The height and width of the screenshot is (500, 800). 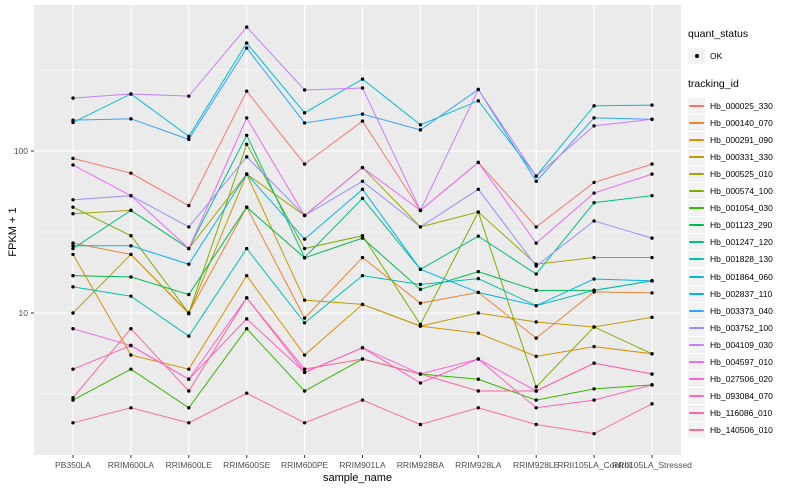 I want to click on legend-item-label: Hb_027506_020, so click(x=741, y=379).